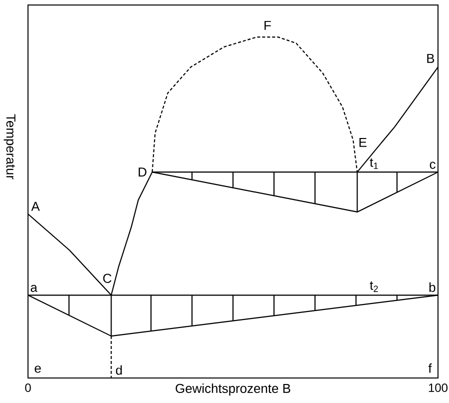 The height and width of the screenshot is (403, 449). What do you see at coordinates (119, 370) in the screenshot?
I see `annotation: d` at bounding box center [119, 370].